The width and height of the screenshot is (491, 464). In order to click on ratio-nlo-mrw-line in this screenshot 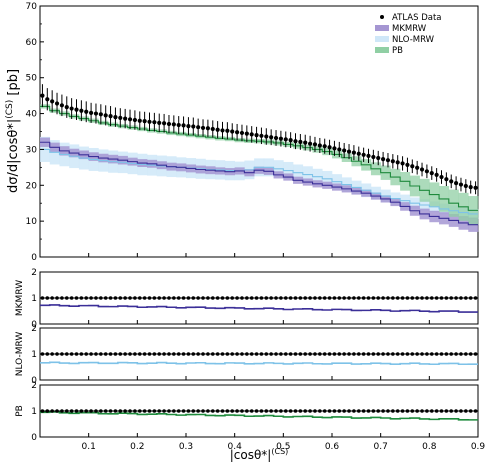, I will do `click(259, 363)`.